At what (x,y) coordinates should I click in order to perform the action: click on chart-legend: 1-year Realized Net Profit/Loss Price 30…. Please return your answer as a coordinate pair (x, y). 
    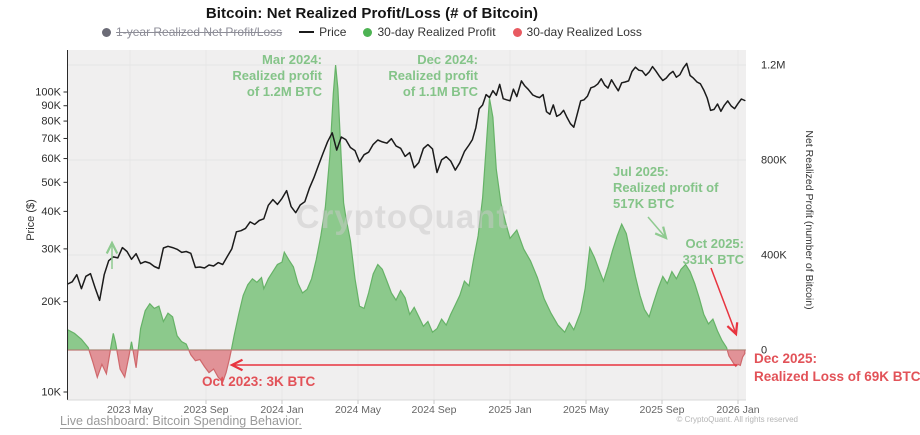
    Looking at the image, I should click on (372, 32).